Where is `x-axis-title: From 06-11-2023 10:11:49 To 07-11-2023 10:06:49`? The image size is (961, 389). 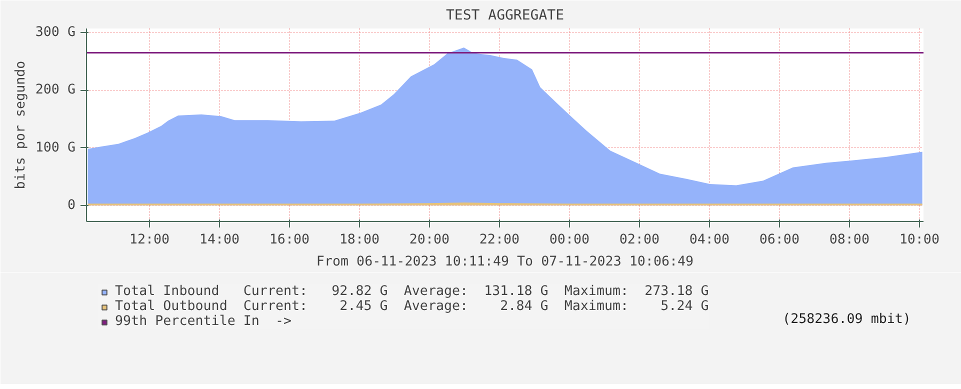 x-axis-title: From 06-11-2023 10:11:49 To 07-11-2023 10:06:49 is located at coordinates (505, 262).